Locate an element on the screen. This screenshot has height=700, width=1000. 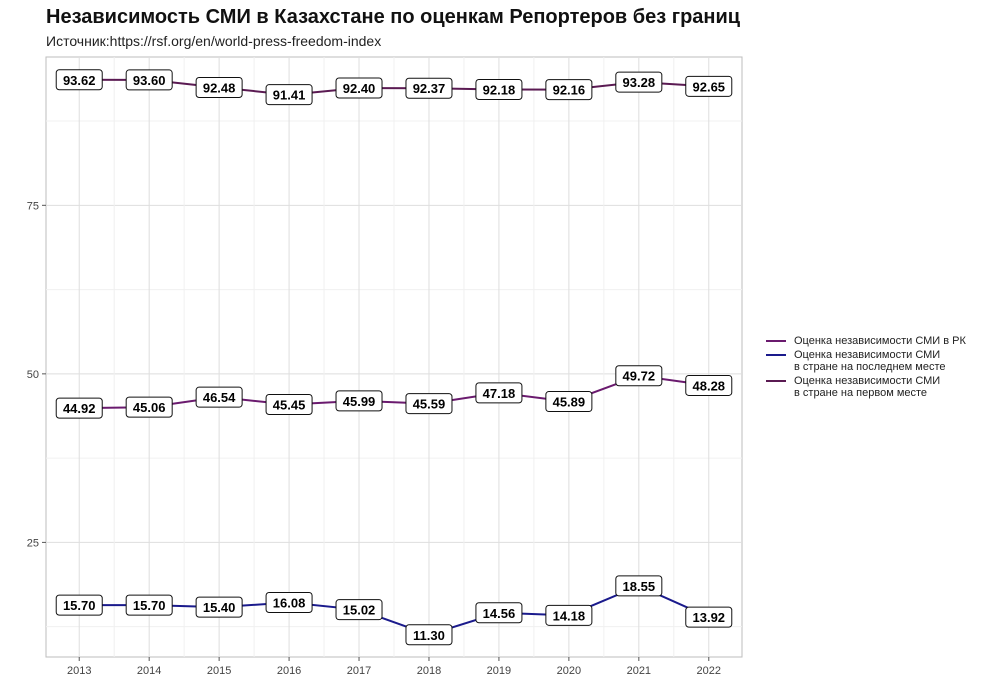
data-label: 92.65 is located at coordinates (709, 86).